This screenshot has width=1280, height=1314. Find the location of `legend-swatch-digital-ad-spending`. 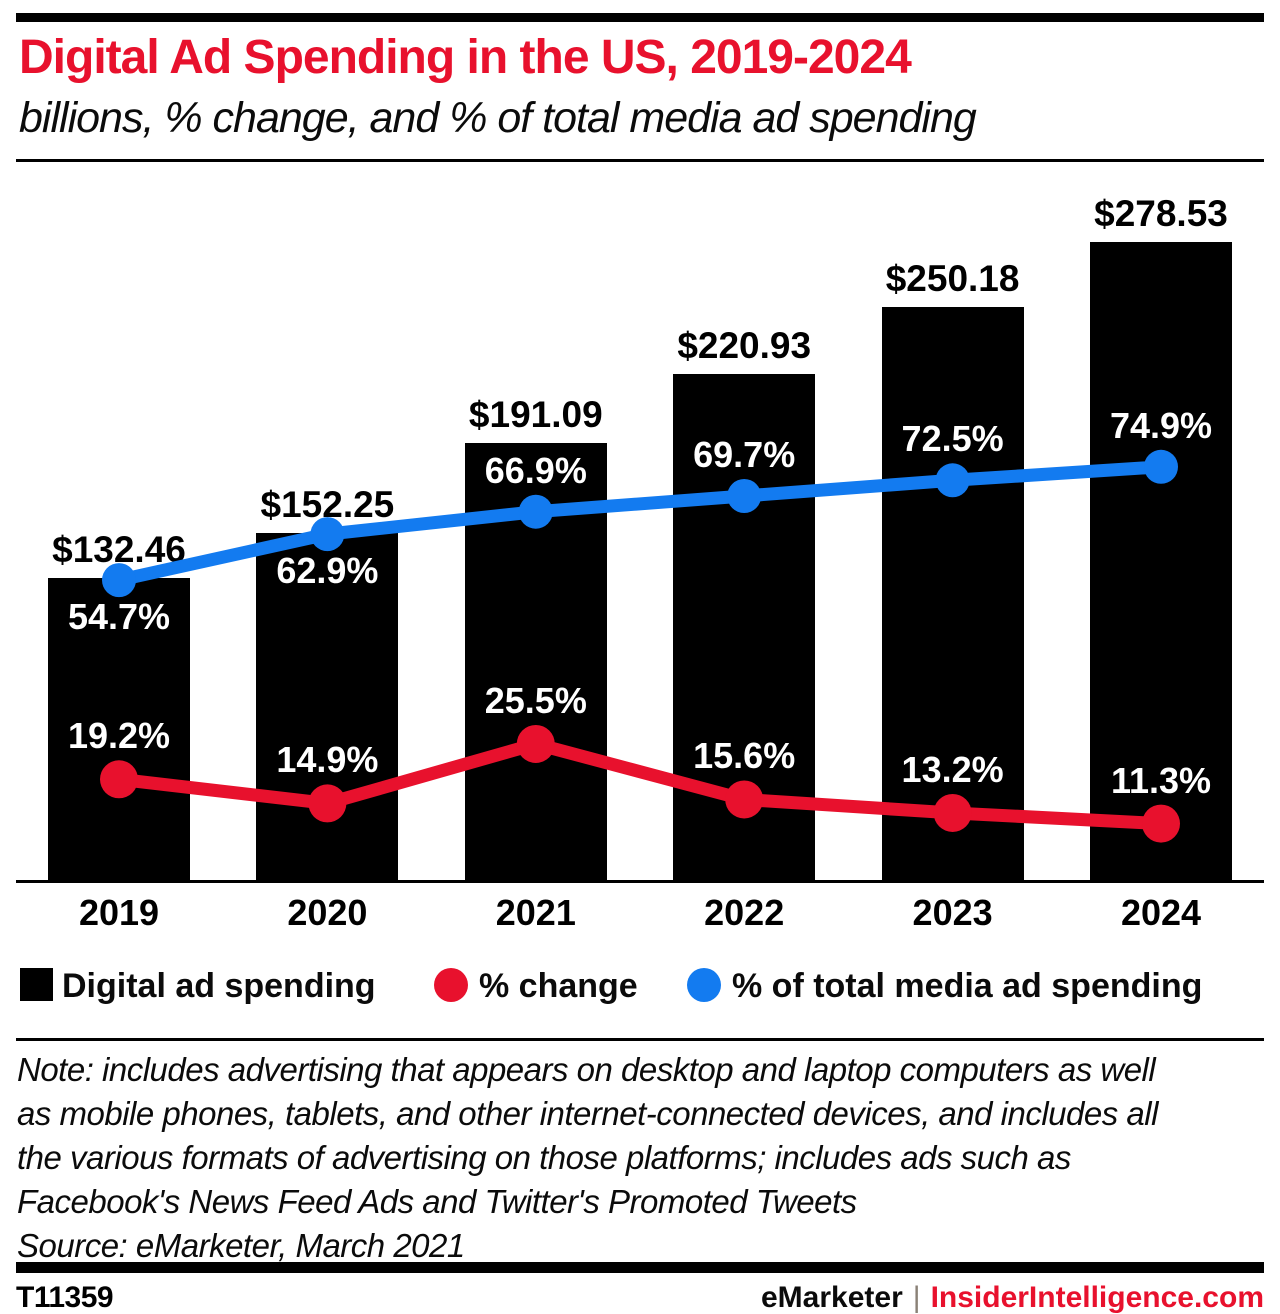

legend-swatch-digital-ad-spending is located at coordinates (36, 984).